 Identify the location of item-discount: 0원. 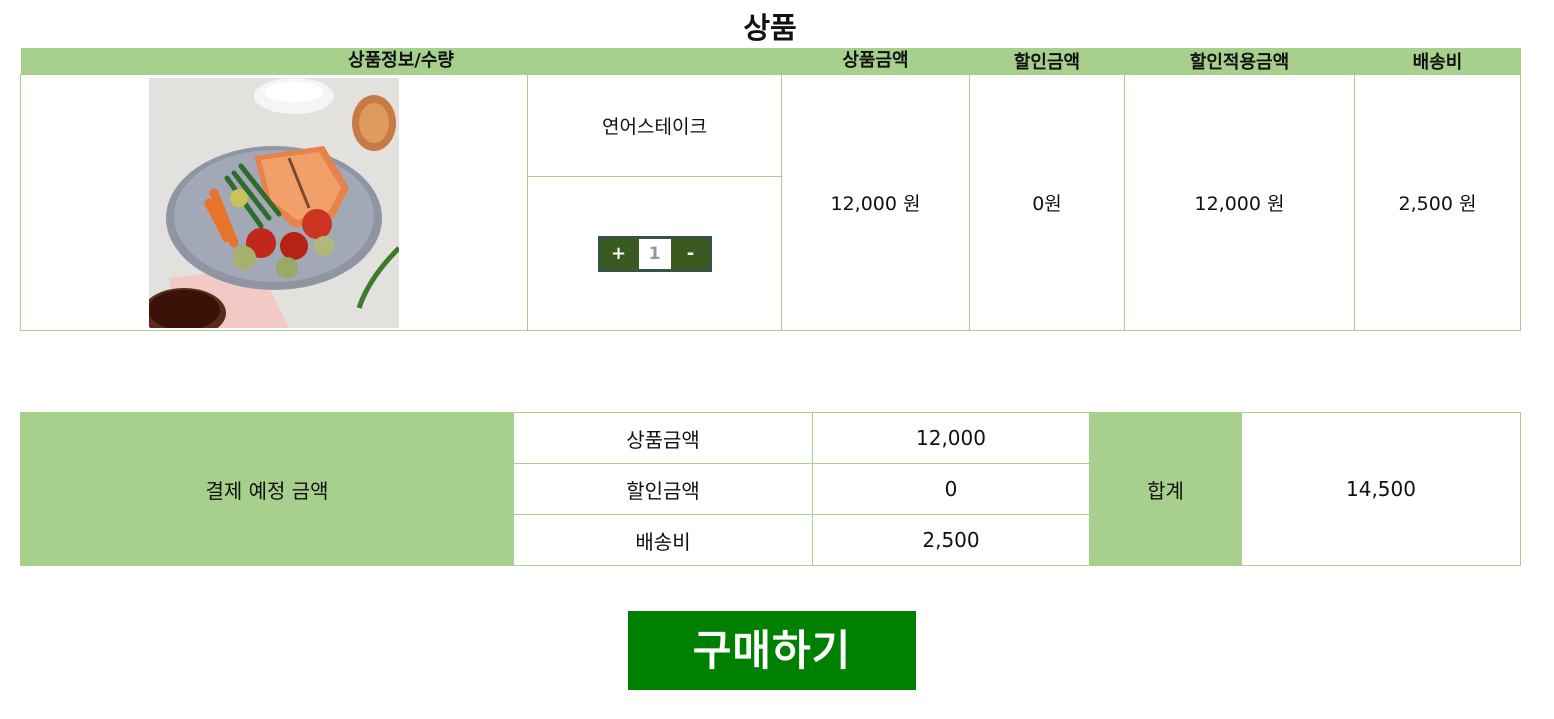
(1047, 202).